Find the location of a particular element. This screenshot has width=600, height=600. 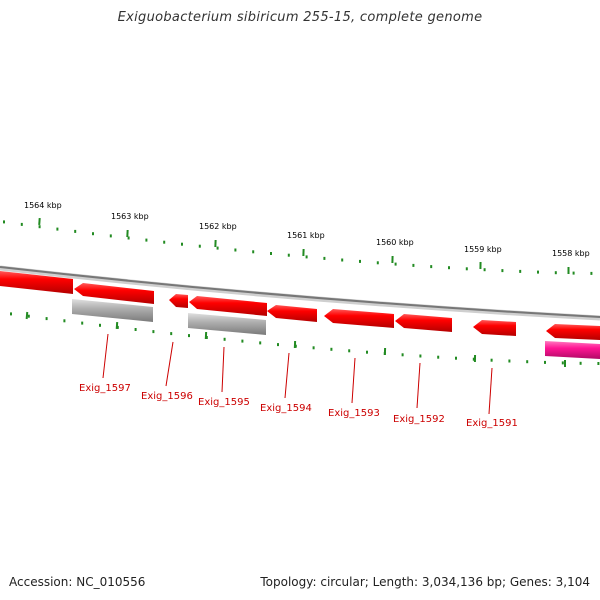

tick-label: 1560 kbp is located at coordinates (395, 242).